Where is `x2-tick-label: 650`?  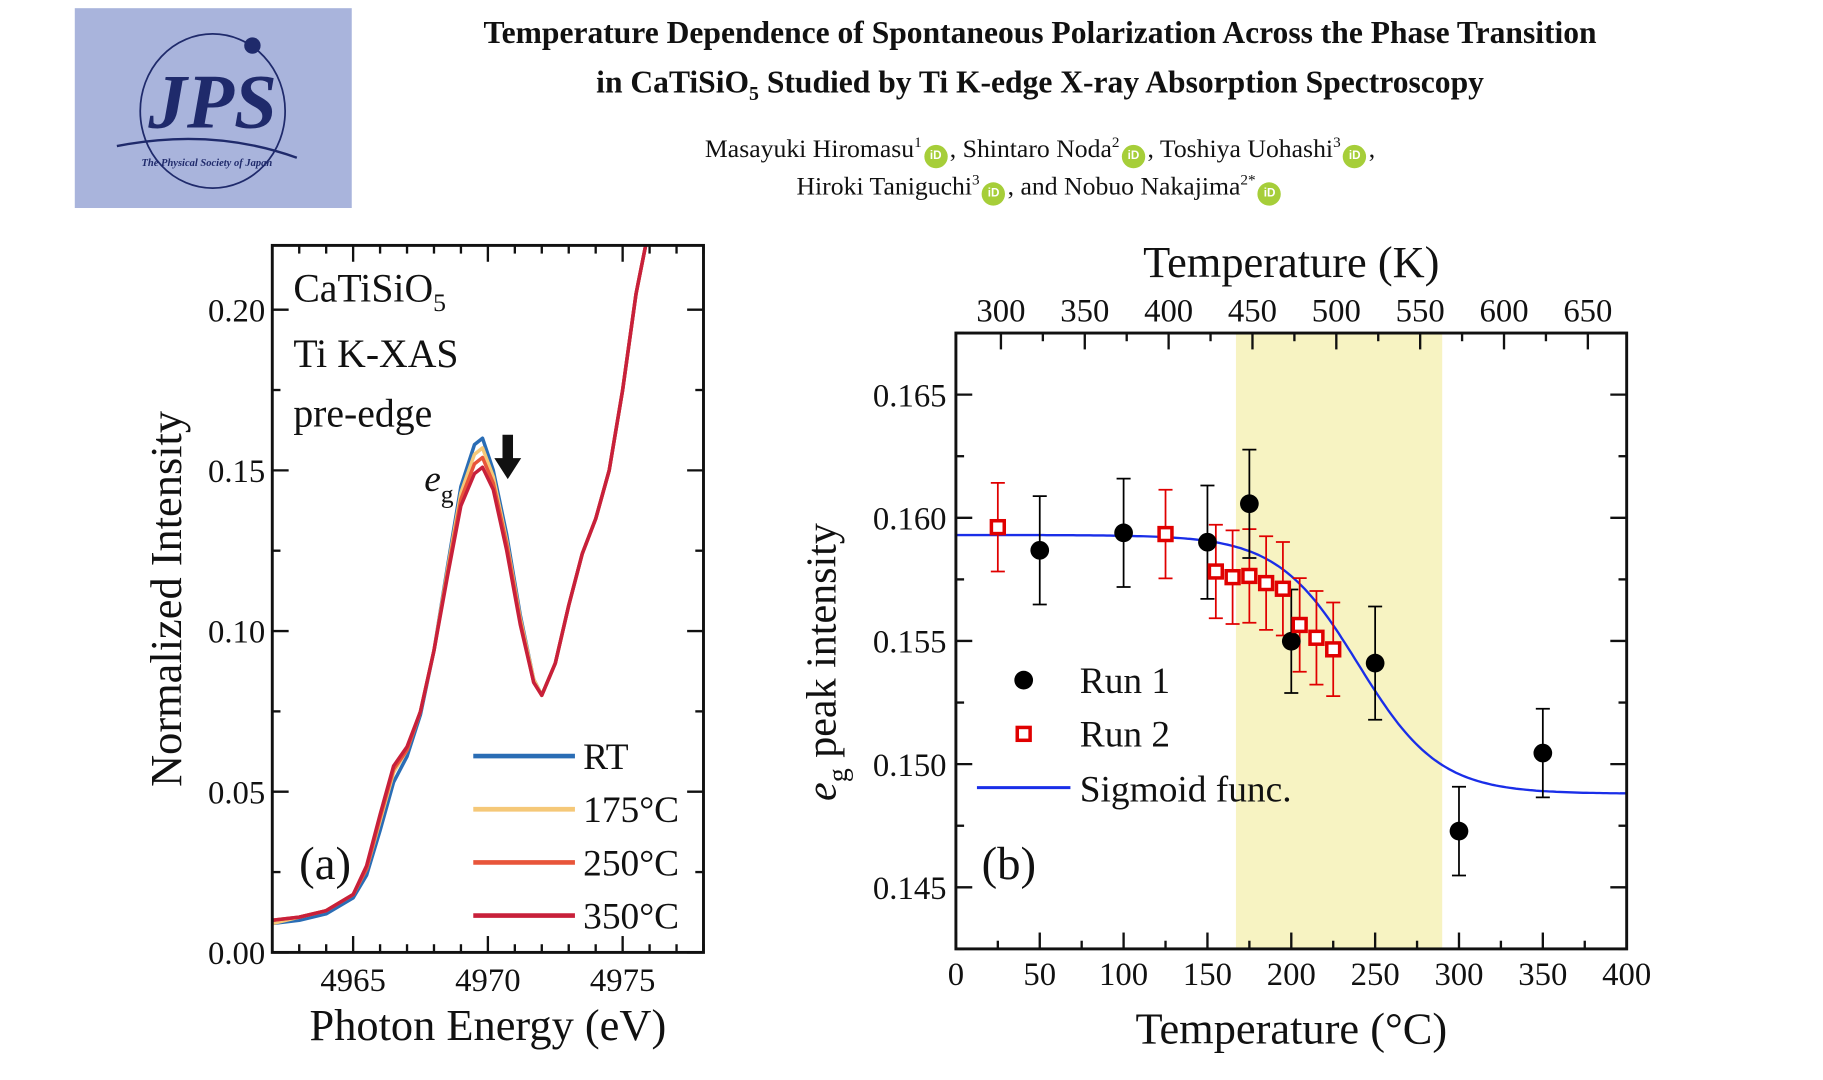
x2-tick-label: 650 is located at coordinates (1587, 311).